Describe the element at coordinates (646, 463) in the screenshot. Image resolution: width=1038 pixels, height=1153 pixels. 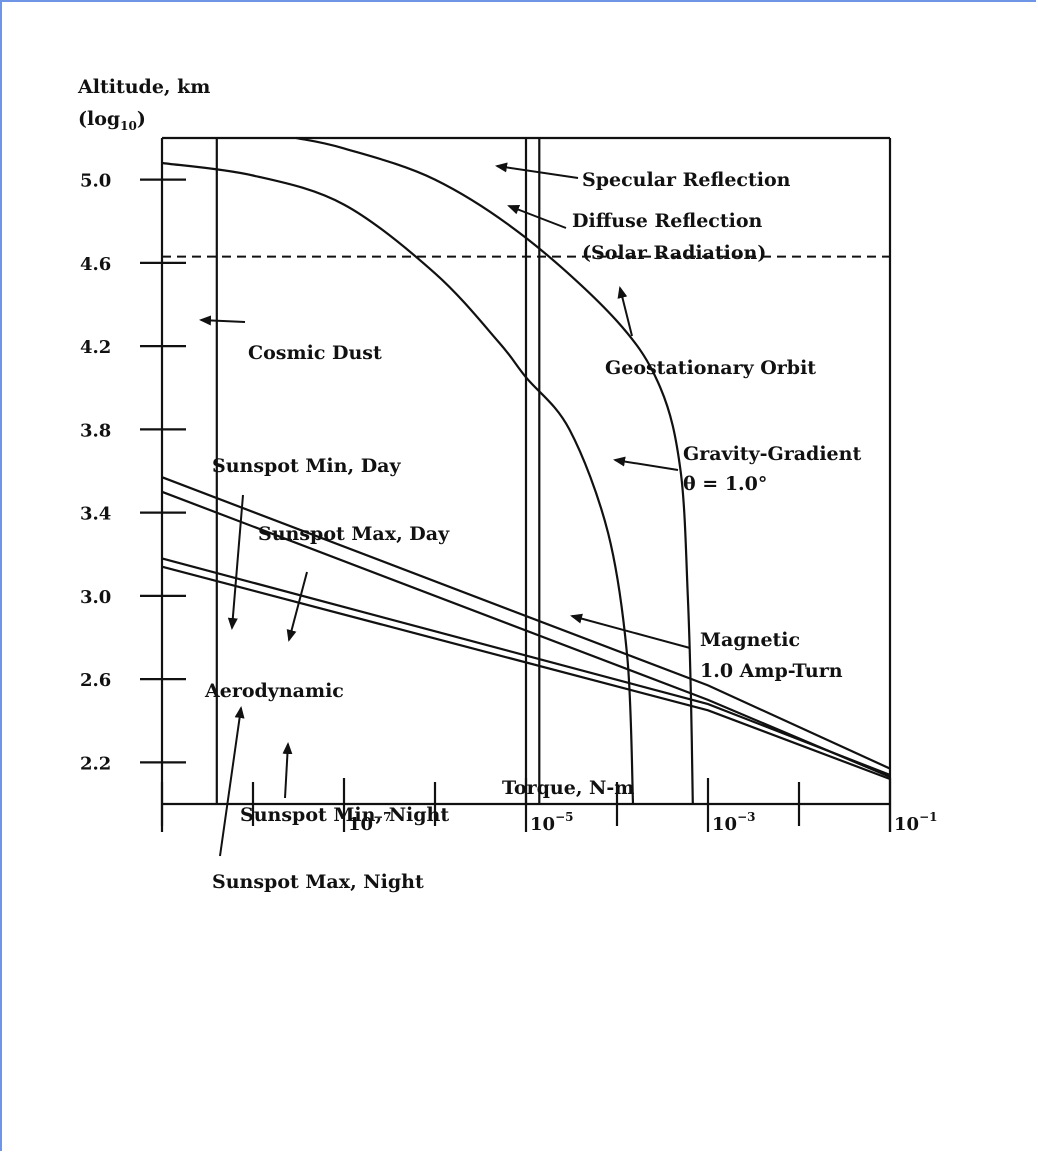
I see `arrow-gravity-gradient` at that location.